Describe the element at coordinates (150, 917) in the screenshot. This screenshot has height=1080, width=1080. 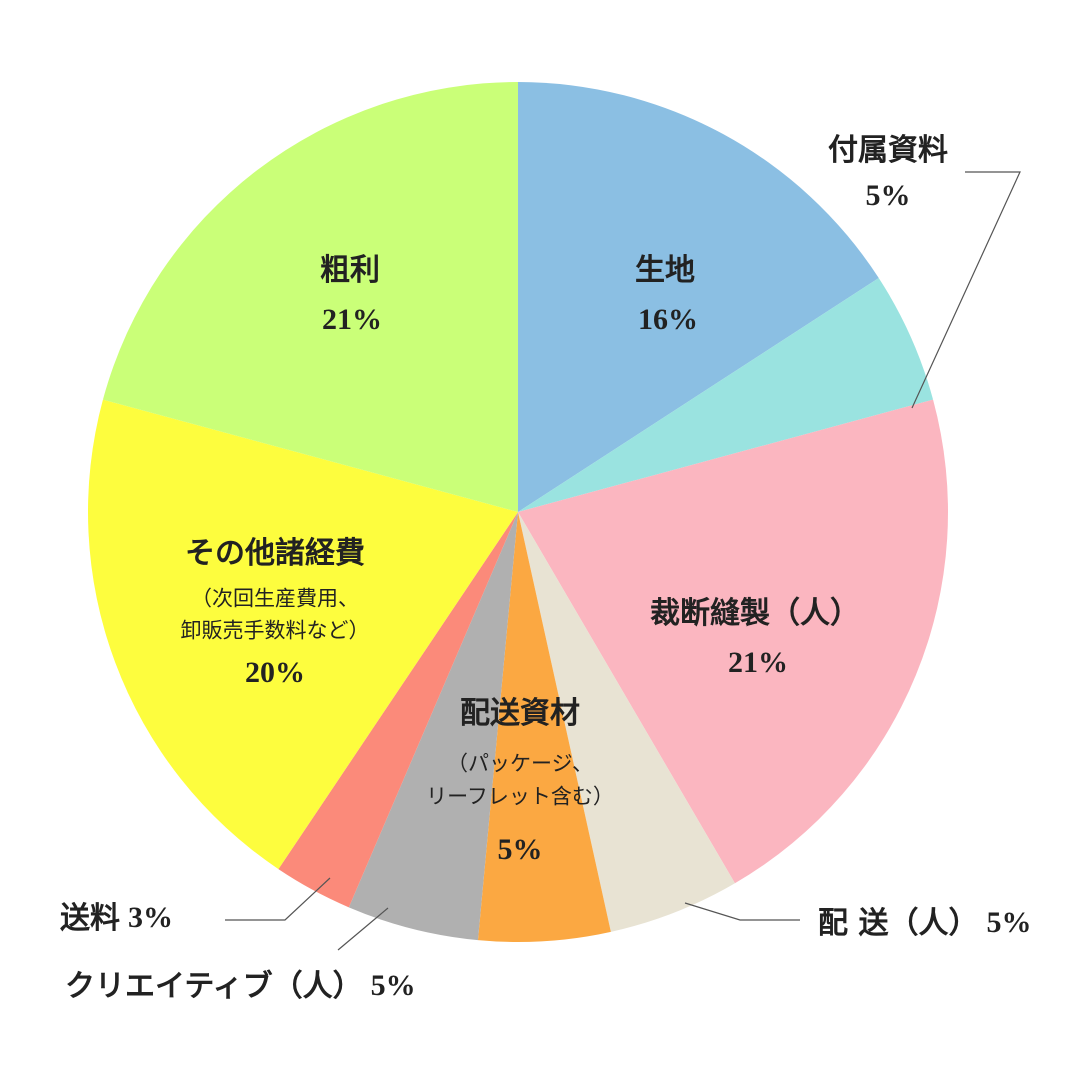
I see `slice-value: 3%` at that location.